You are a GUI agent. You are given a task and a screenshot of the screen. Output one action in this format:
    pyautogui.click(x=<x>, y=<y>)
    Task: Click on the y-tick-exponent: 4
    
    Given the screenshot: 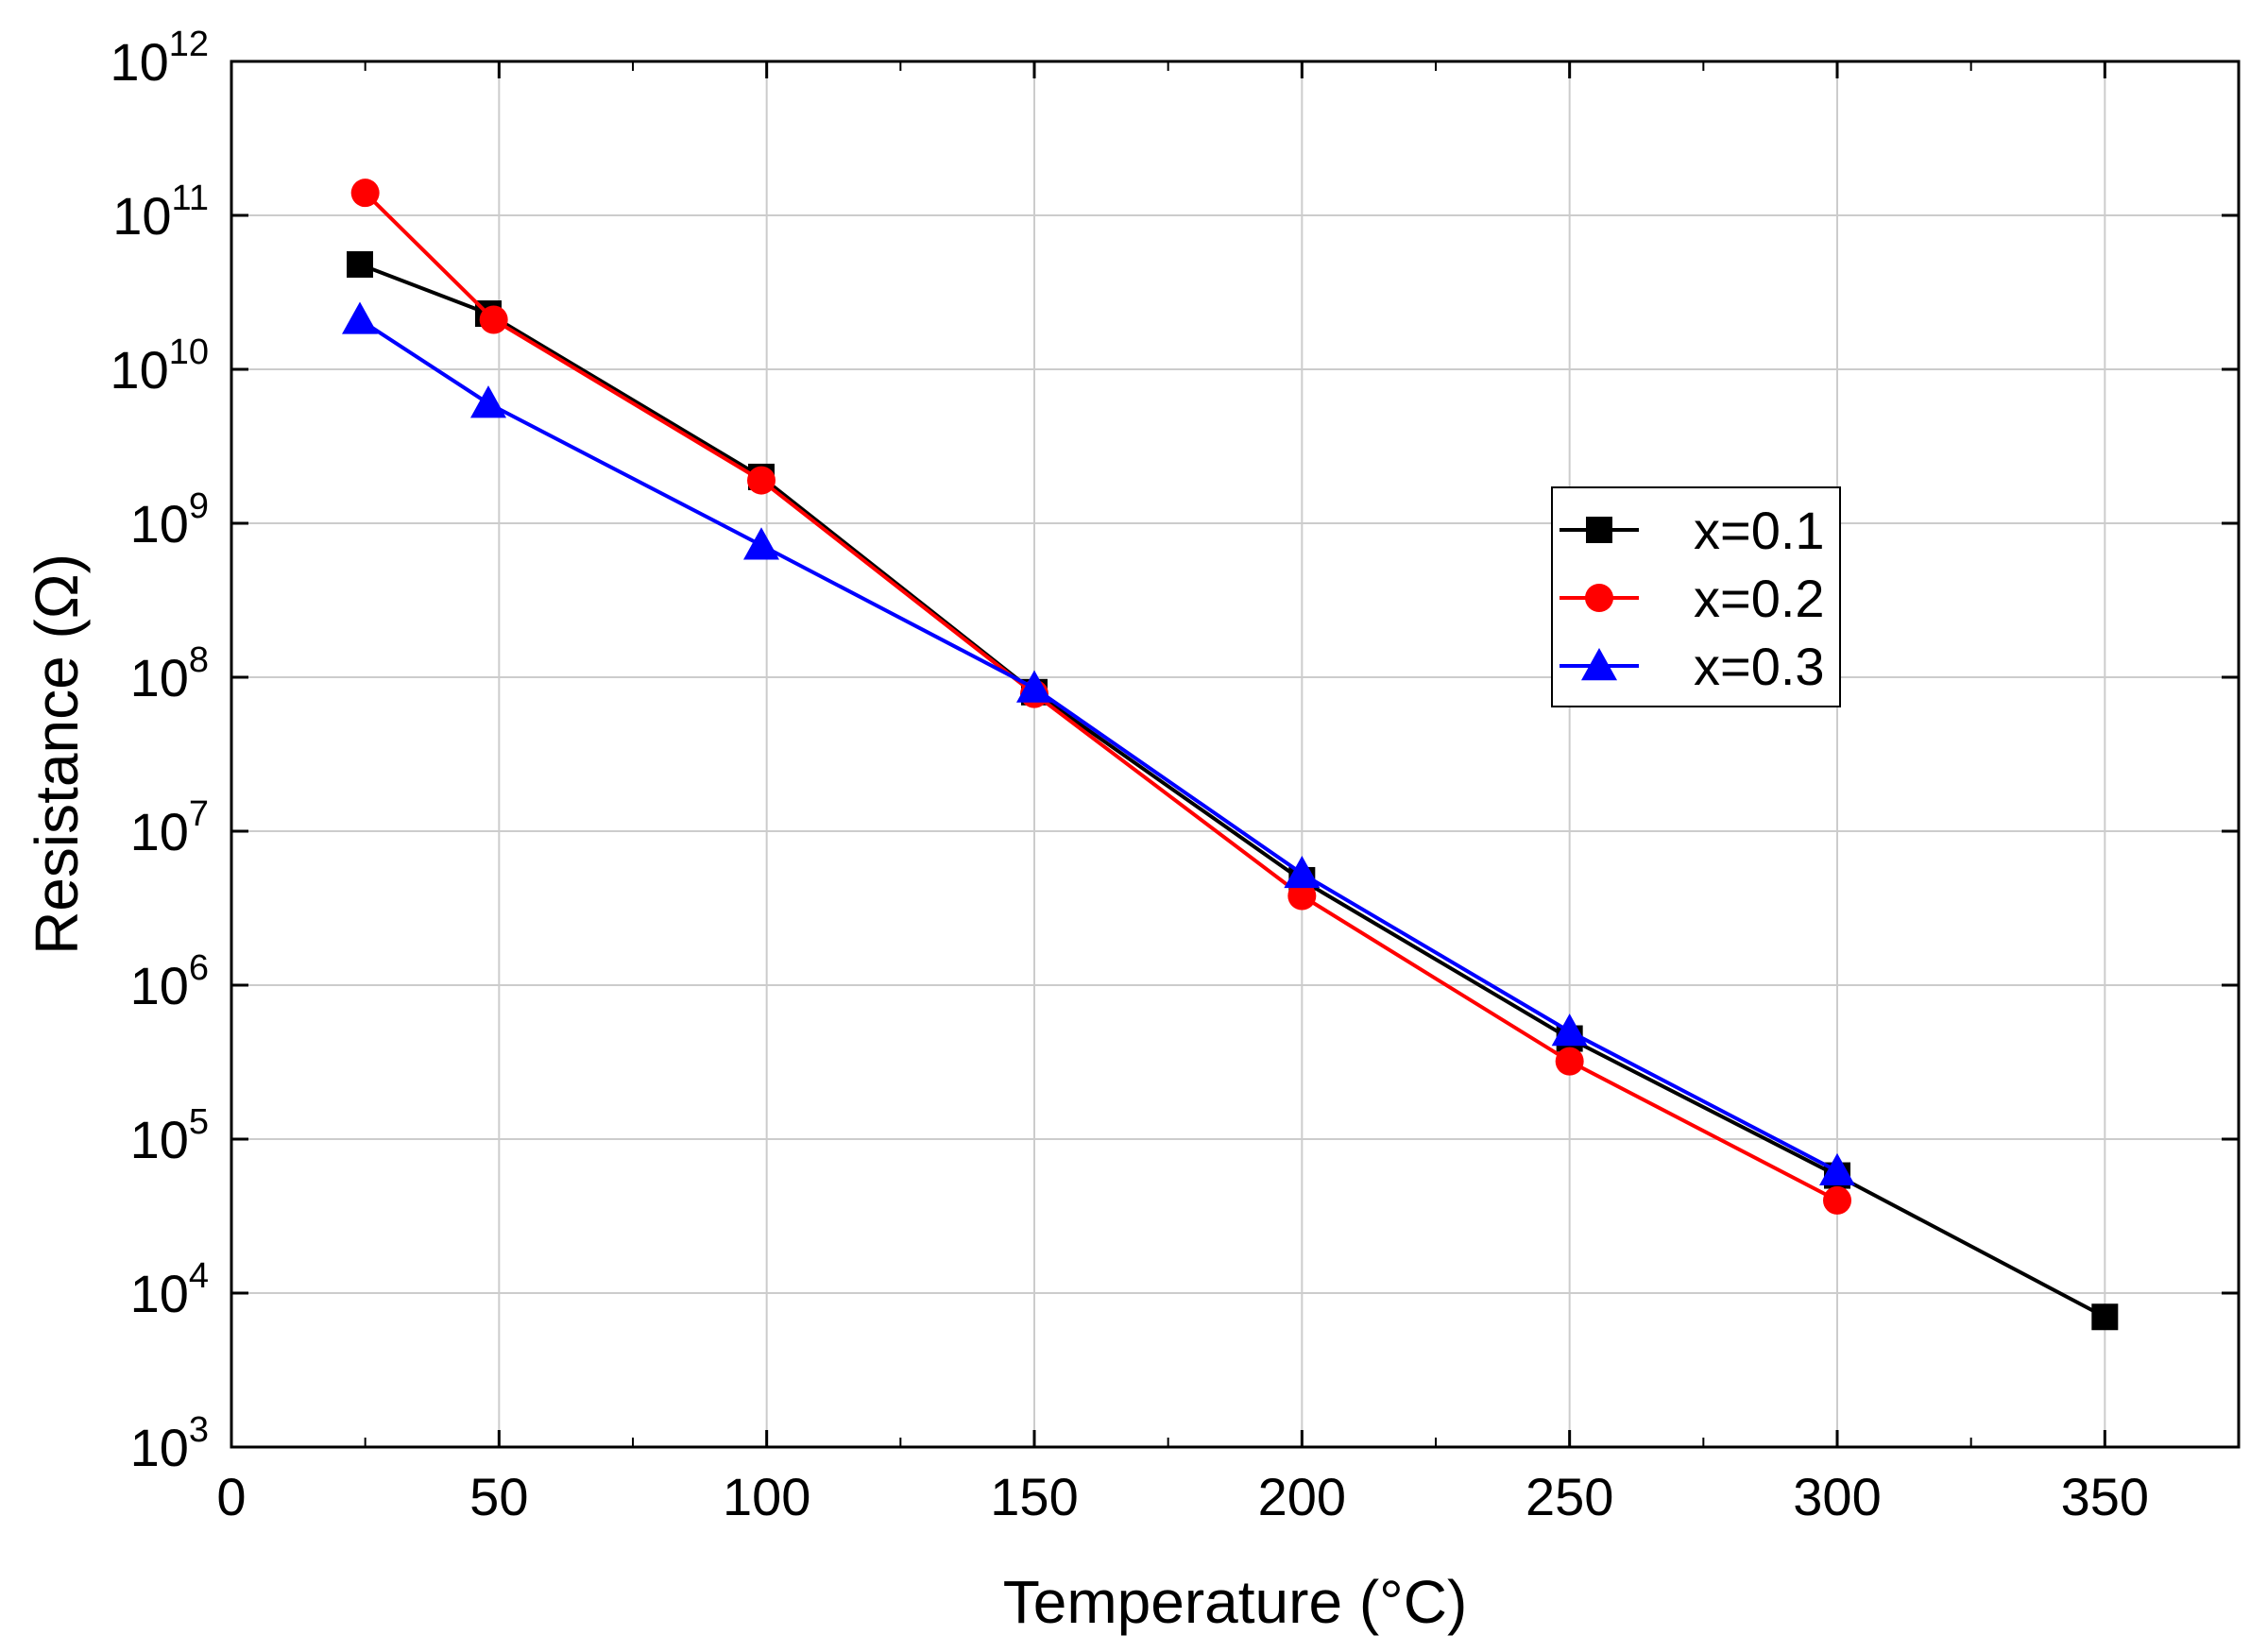 What is the action you would take?
    pyautogui.click(x=199, y=1276)
    